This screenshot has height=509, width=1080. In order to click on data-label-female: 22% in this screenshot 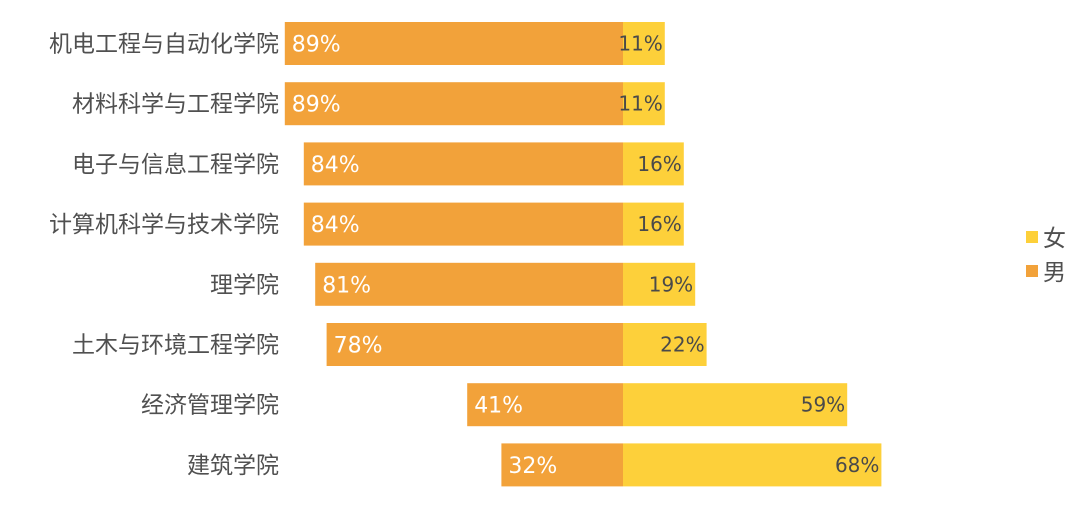, I will do `click(682, 345)`.